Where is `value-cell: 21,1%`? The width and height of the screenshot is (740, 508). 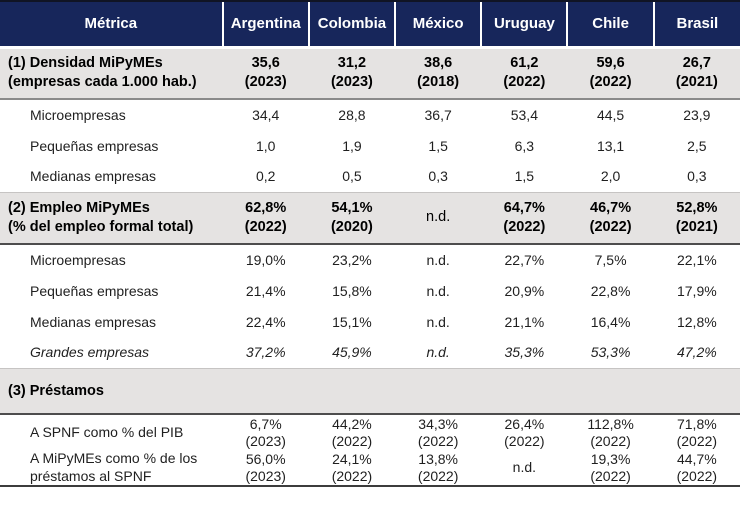 value-cell: 21,1% is located at coordinates (524, 321).